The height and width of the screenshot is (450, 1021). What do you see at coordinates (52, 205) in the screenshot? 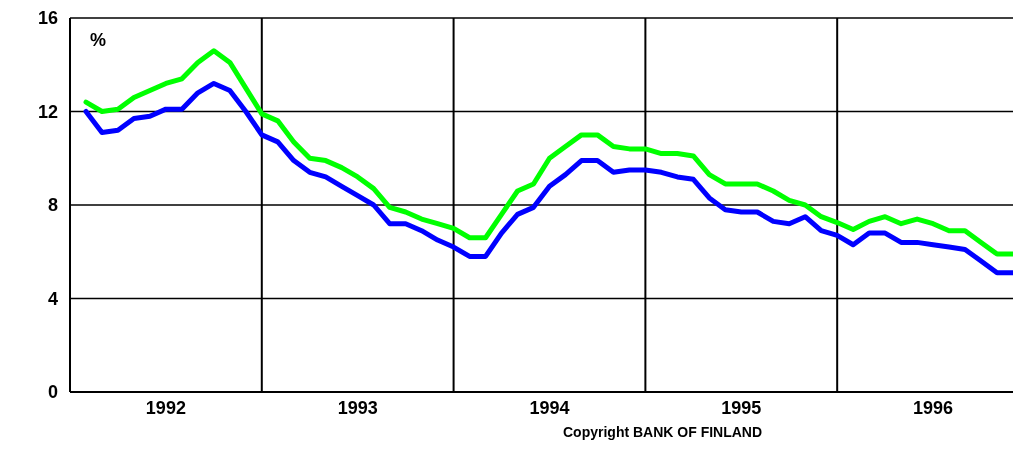
I see `y-tick-label: 8` at bounding box center [52, 205].